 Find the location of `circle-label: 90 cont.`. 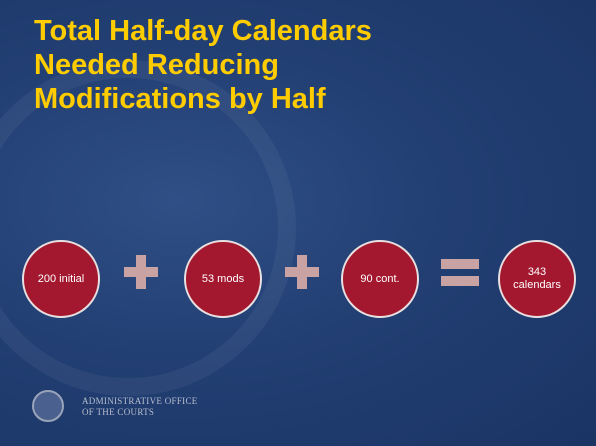

circle-label: 90 cont. is located at coordinates (380, 278).